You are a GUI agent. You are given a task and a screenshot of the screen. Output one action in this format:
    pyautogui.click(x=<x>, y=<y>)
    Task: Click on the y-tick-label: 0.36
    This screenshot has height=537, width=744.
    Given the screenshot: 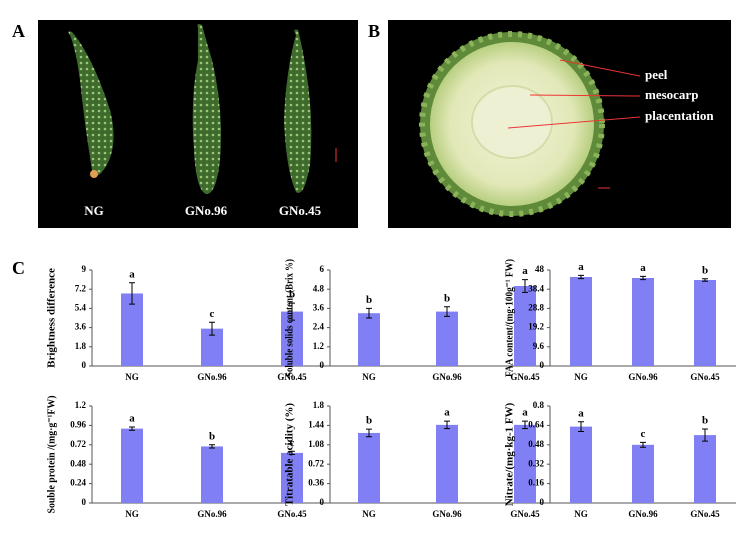 What is the action you would take?
    pyautogui.click(x=316, y=483)
    